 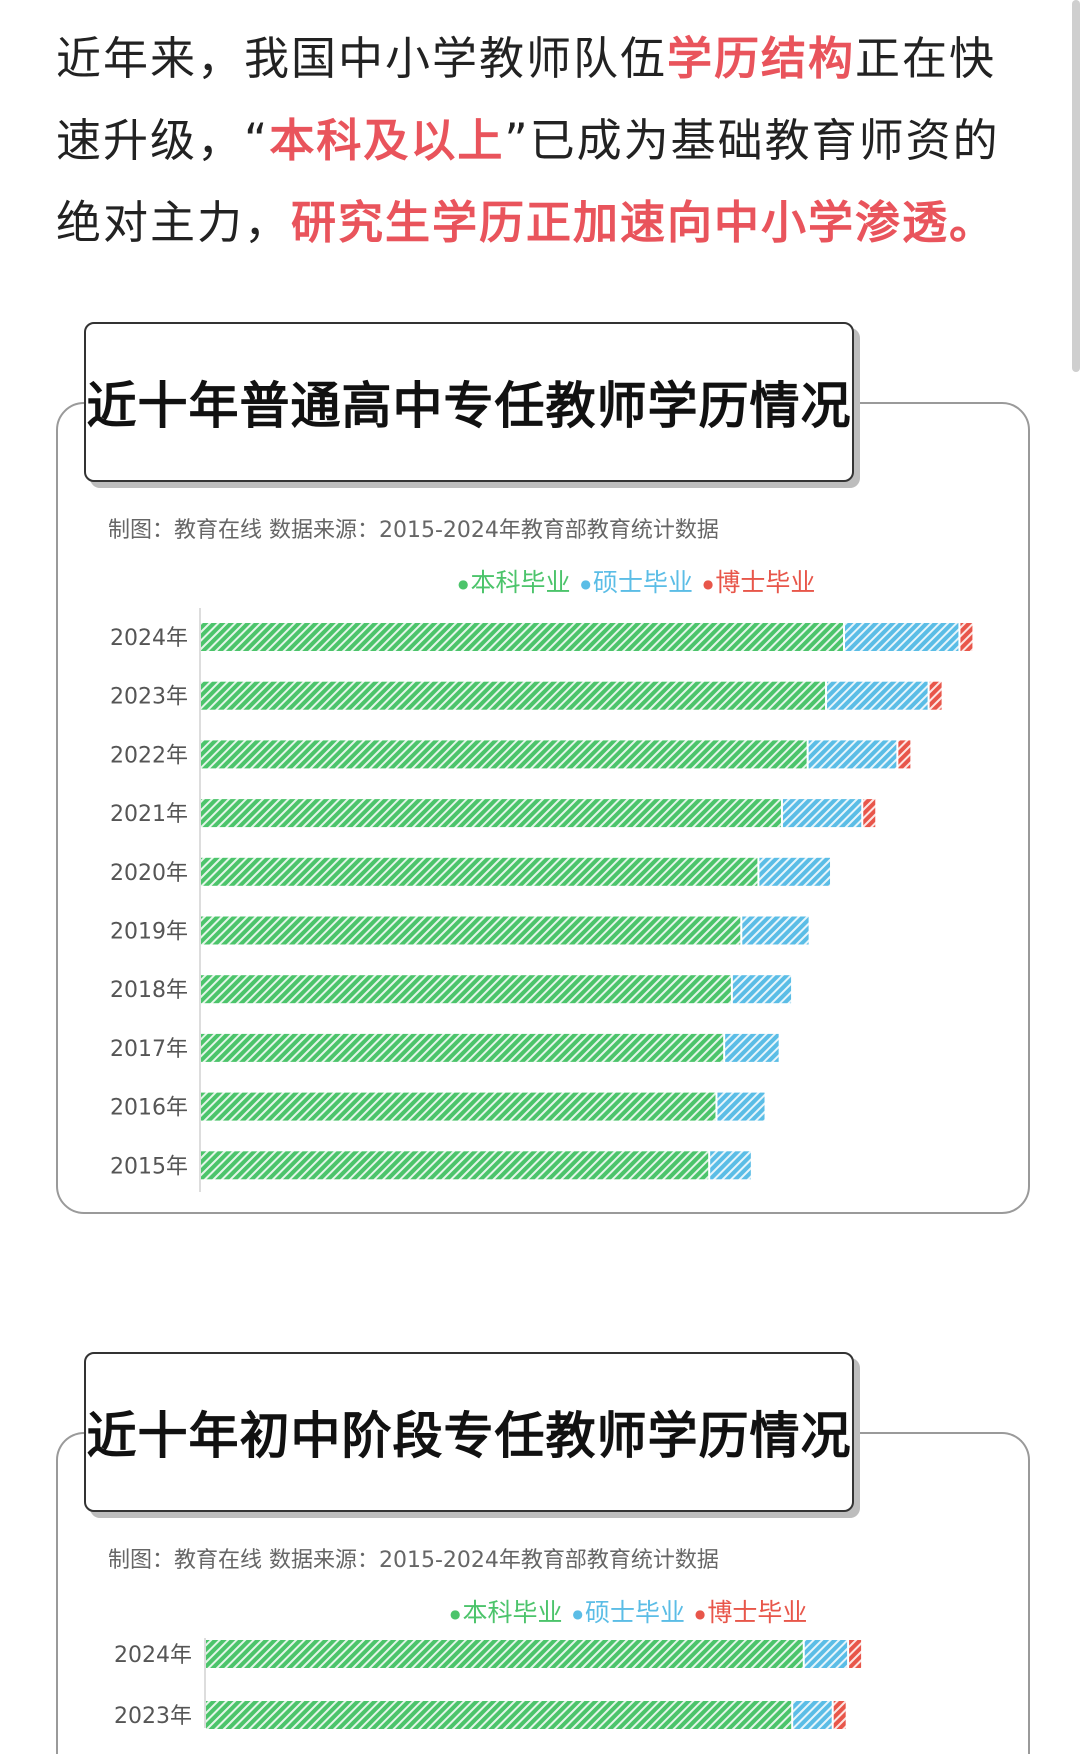 What do you see at coordinates (1076, 186) in the screenshot?
I see `scrollbar` at bounding box center [1076, 186].